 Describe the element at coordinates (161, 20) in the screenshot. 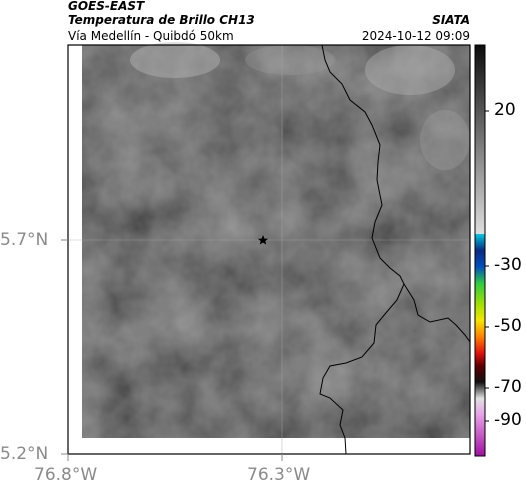

I see `product-title: Temperatura de Brillo CH13` at that location.